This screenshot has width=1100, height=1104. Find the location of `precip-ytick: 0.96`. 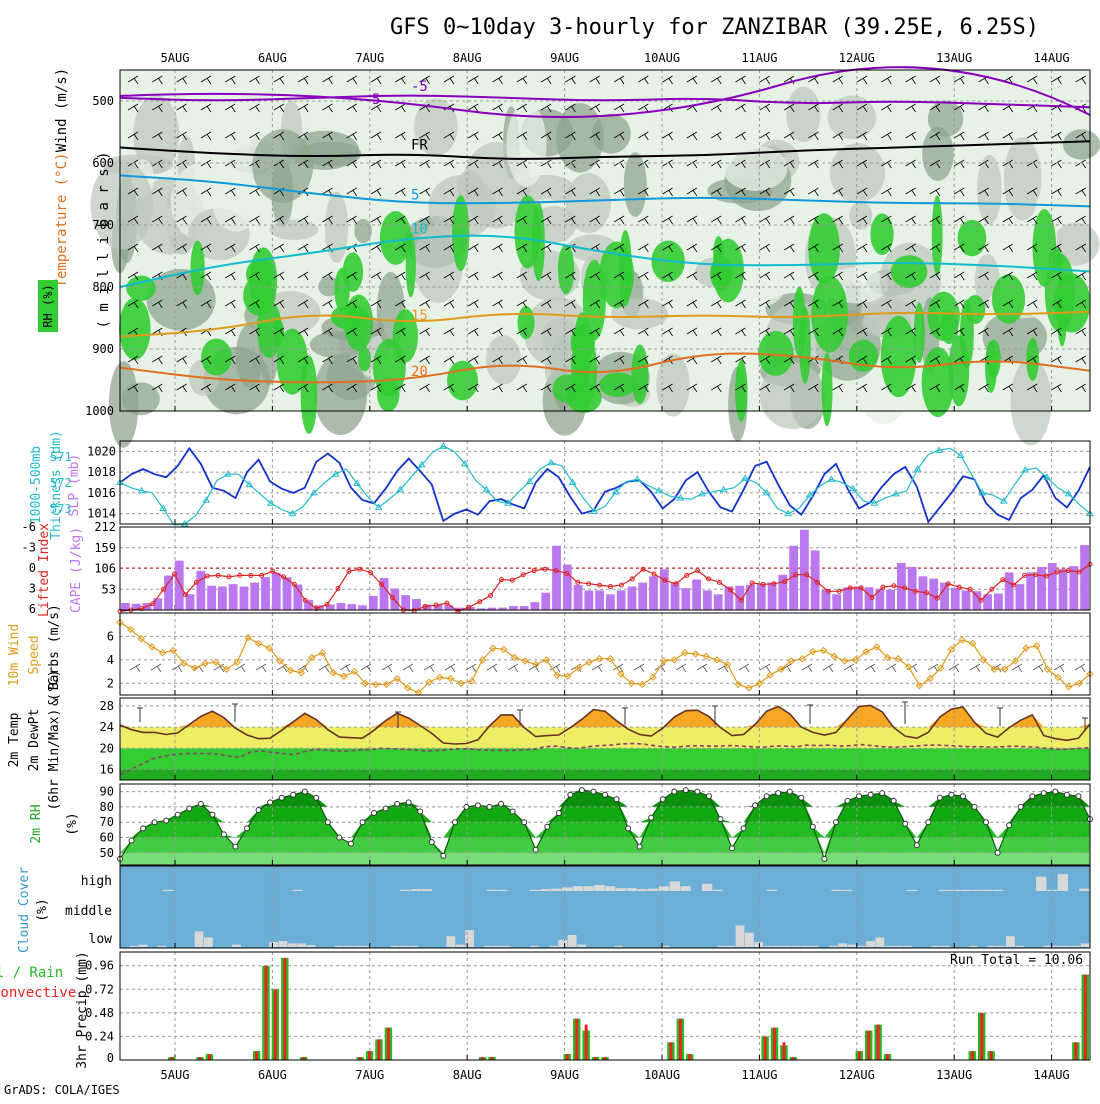

precip-ytick: 0.96 is located at coordinates (99, 966).